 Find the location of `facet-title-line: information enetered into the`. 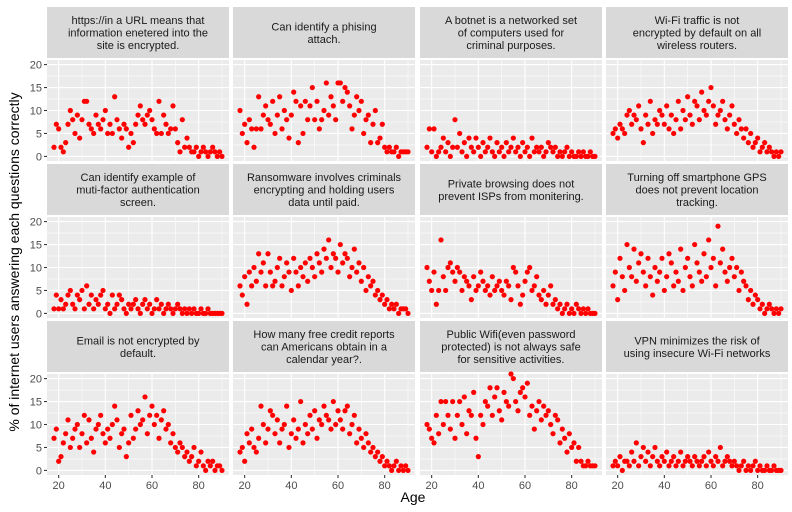

facet-title-line: information enetered into the is located at coordinates (138, 34).